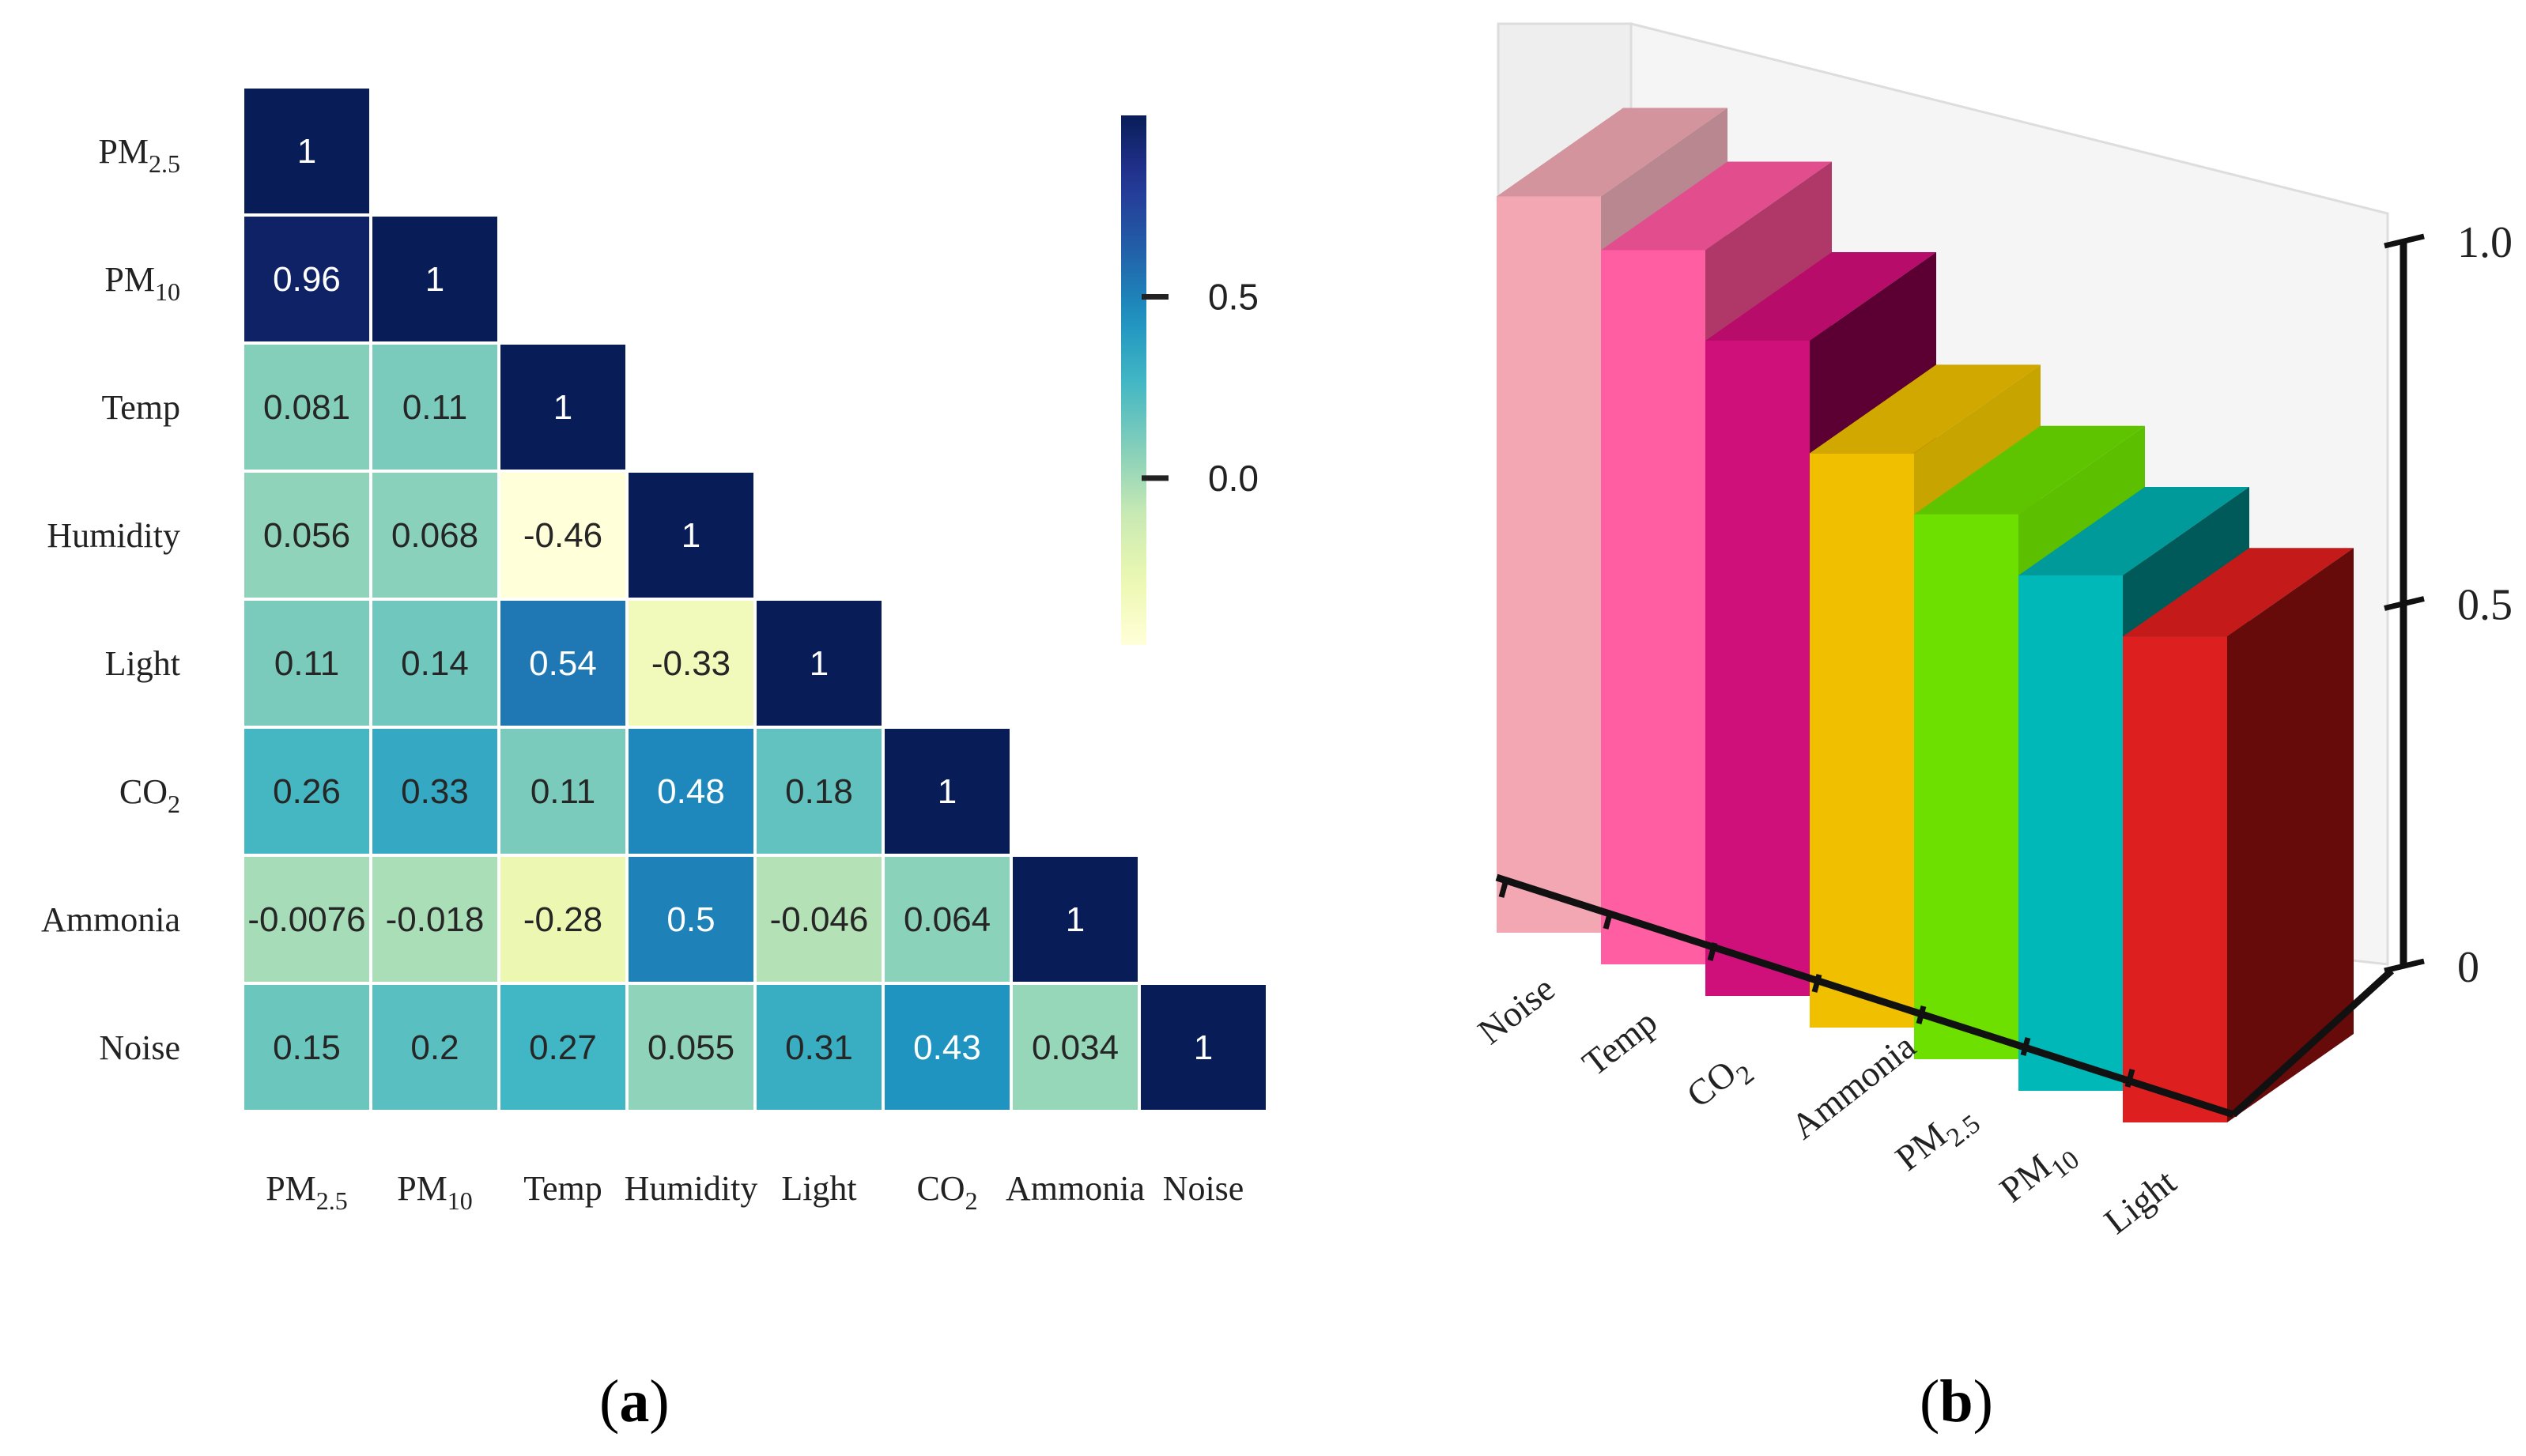  What do you see at coordinates (1133, 380) in the screenshot?
I see `colorbar-gradient` at bounding box center [1133, 380].